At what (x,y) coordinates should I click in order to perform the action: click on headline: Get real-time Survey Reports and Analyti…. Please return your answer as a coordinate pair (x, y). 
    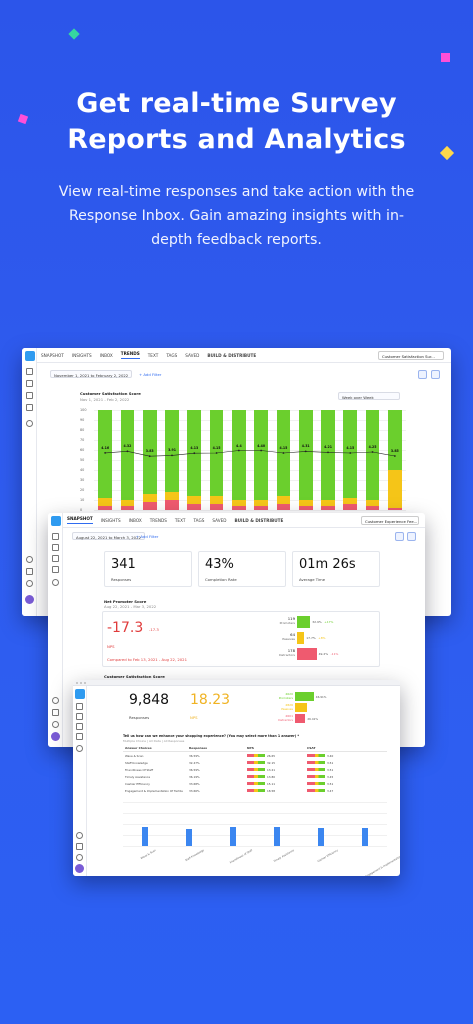
    Looking at the image, I should click on (236, 122).